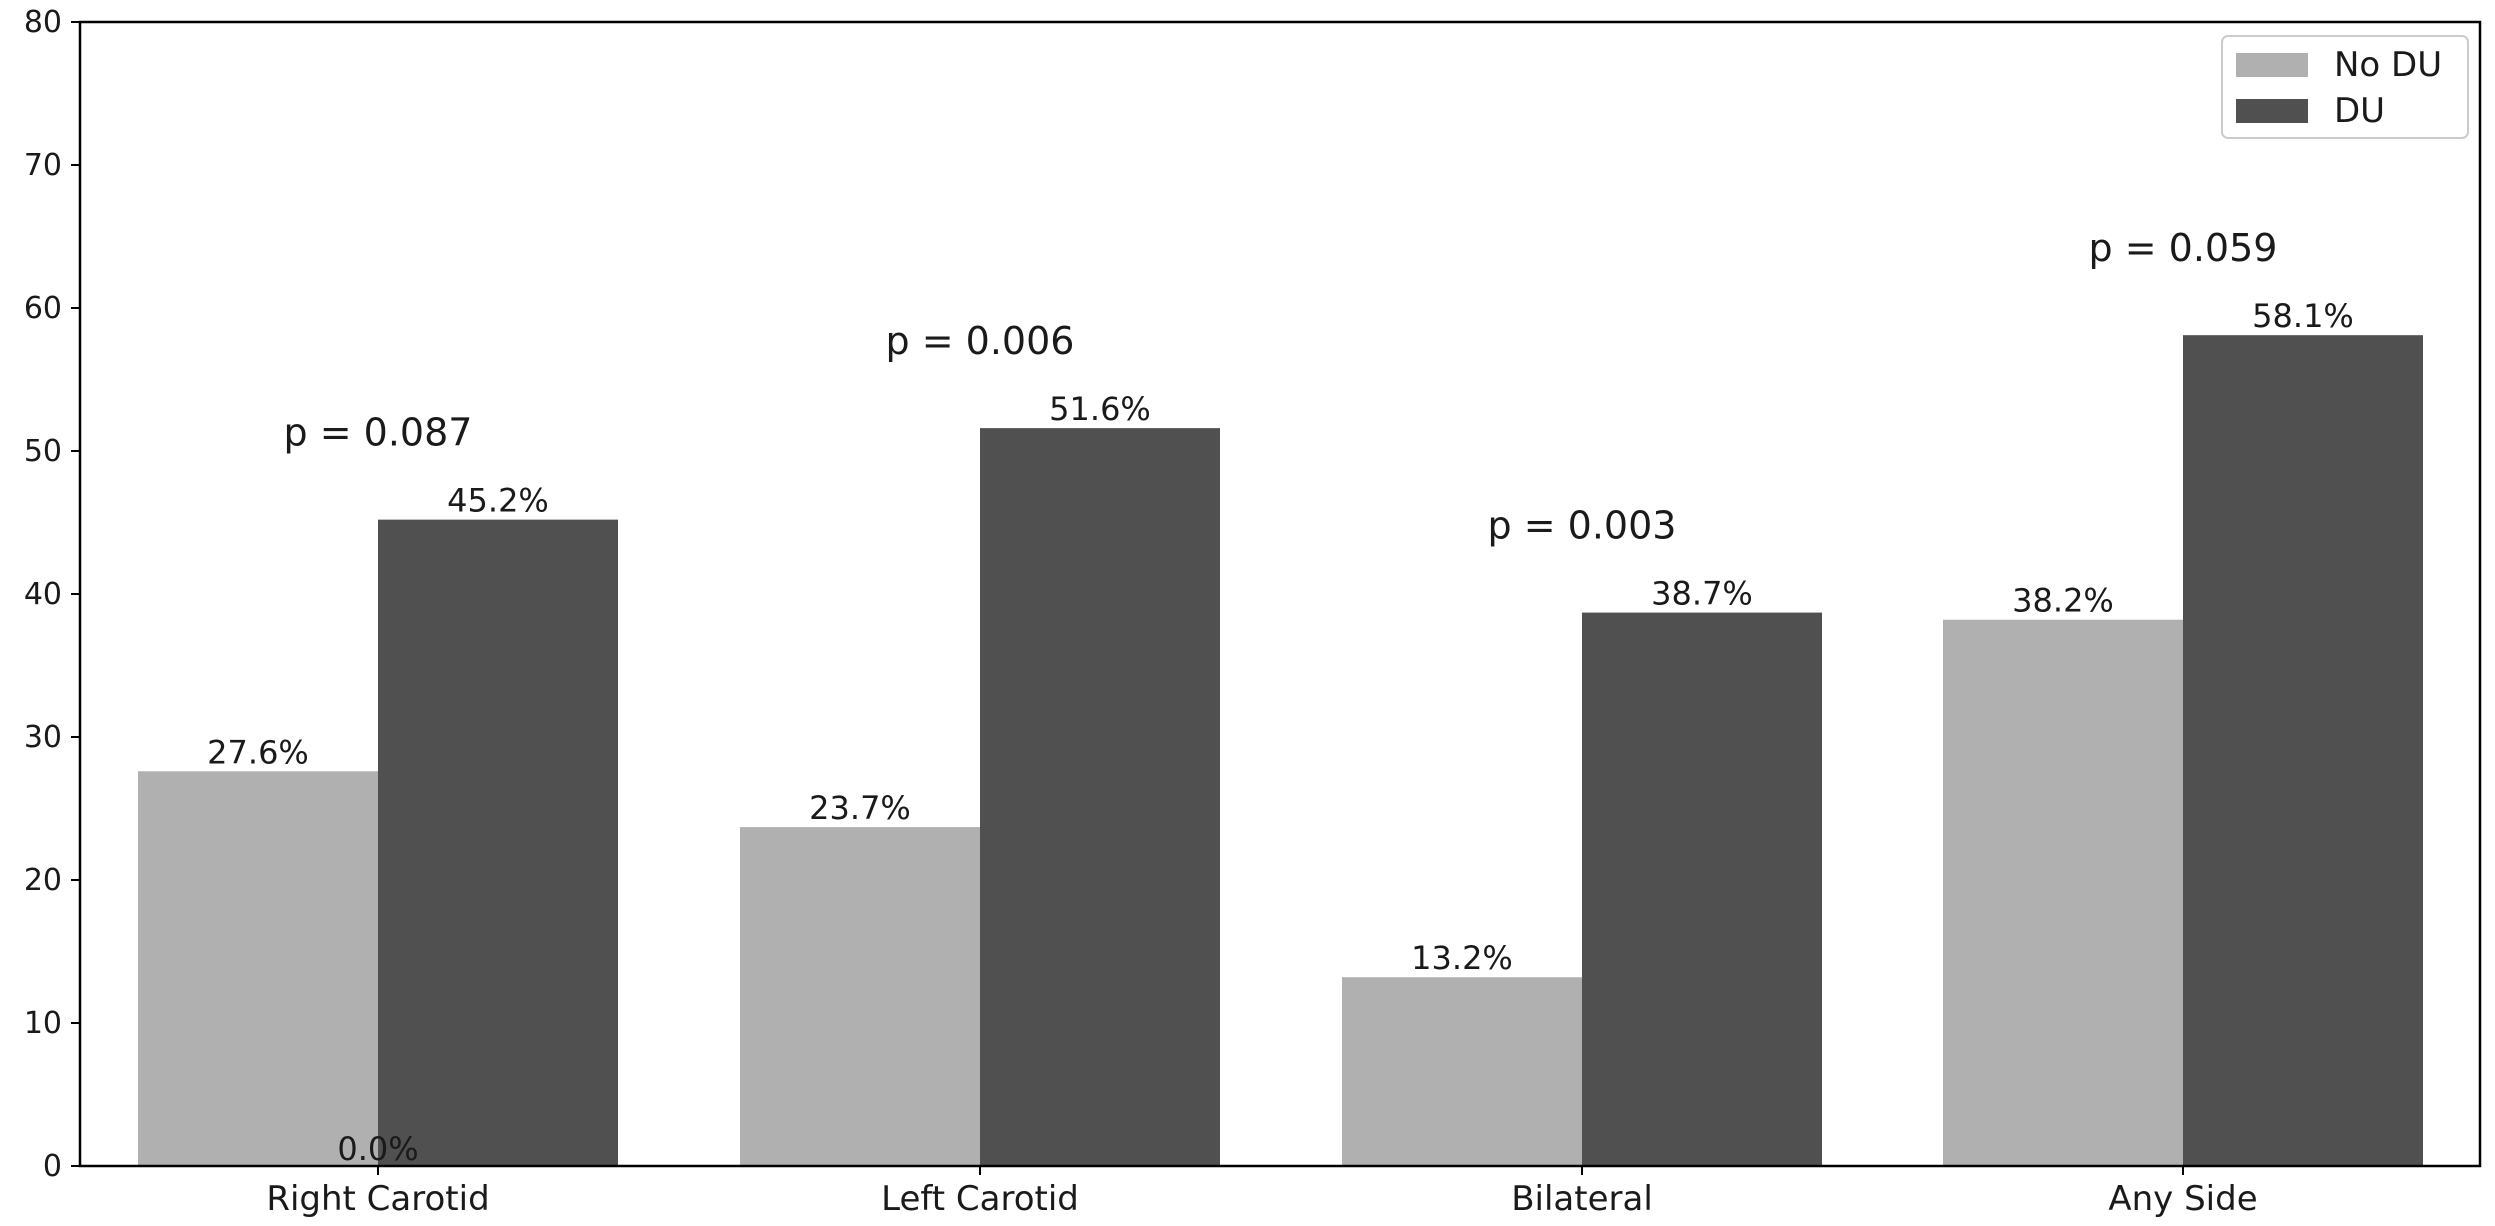  I want to click on data-label-no-du-right-carotid: 27.6%, so click(258, 752).